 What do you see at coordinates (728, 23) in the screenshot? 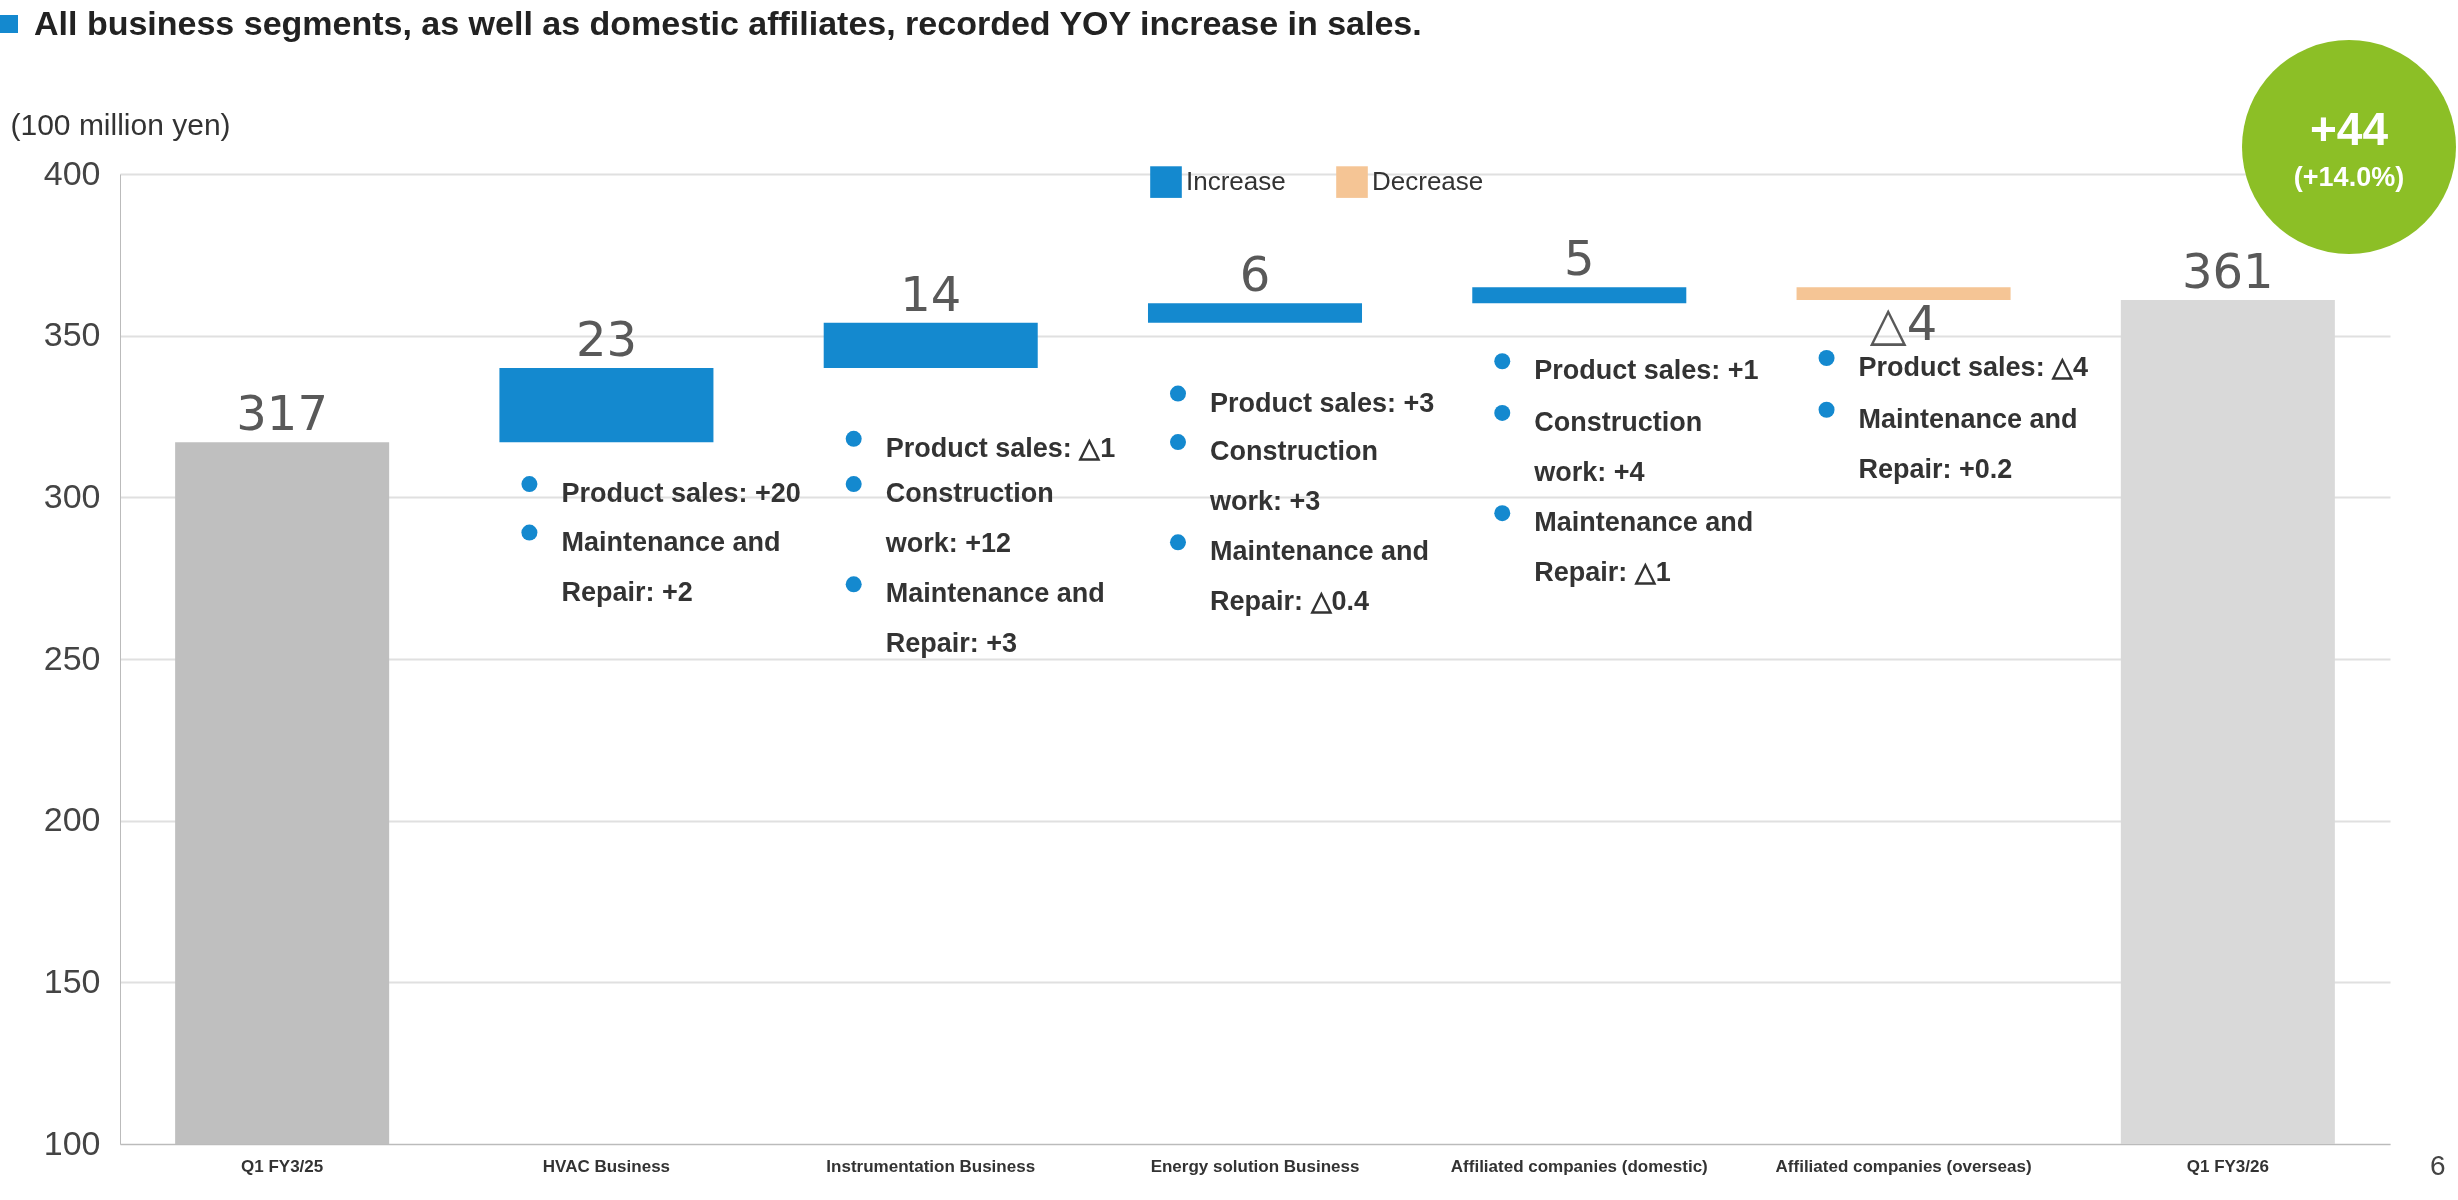
I see `chart-title: All business segments, as well as domestic affiliates, recorded YOY increase in sales.` at bounding box center [728, 23].